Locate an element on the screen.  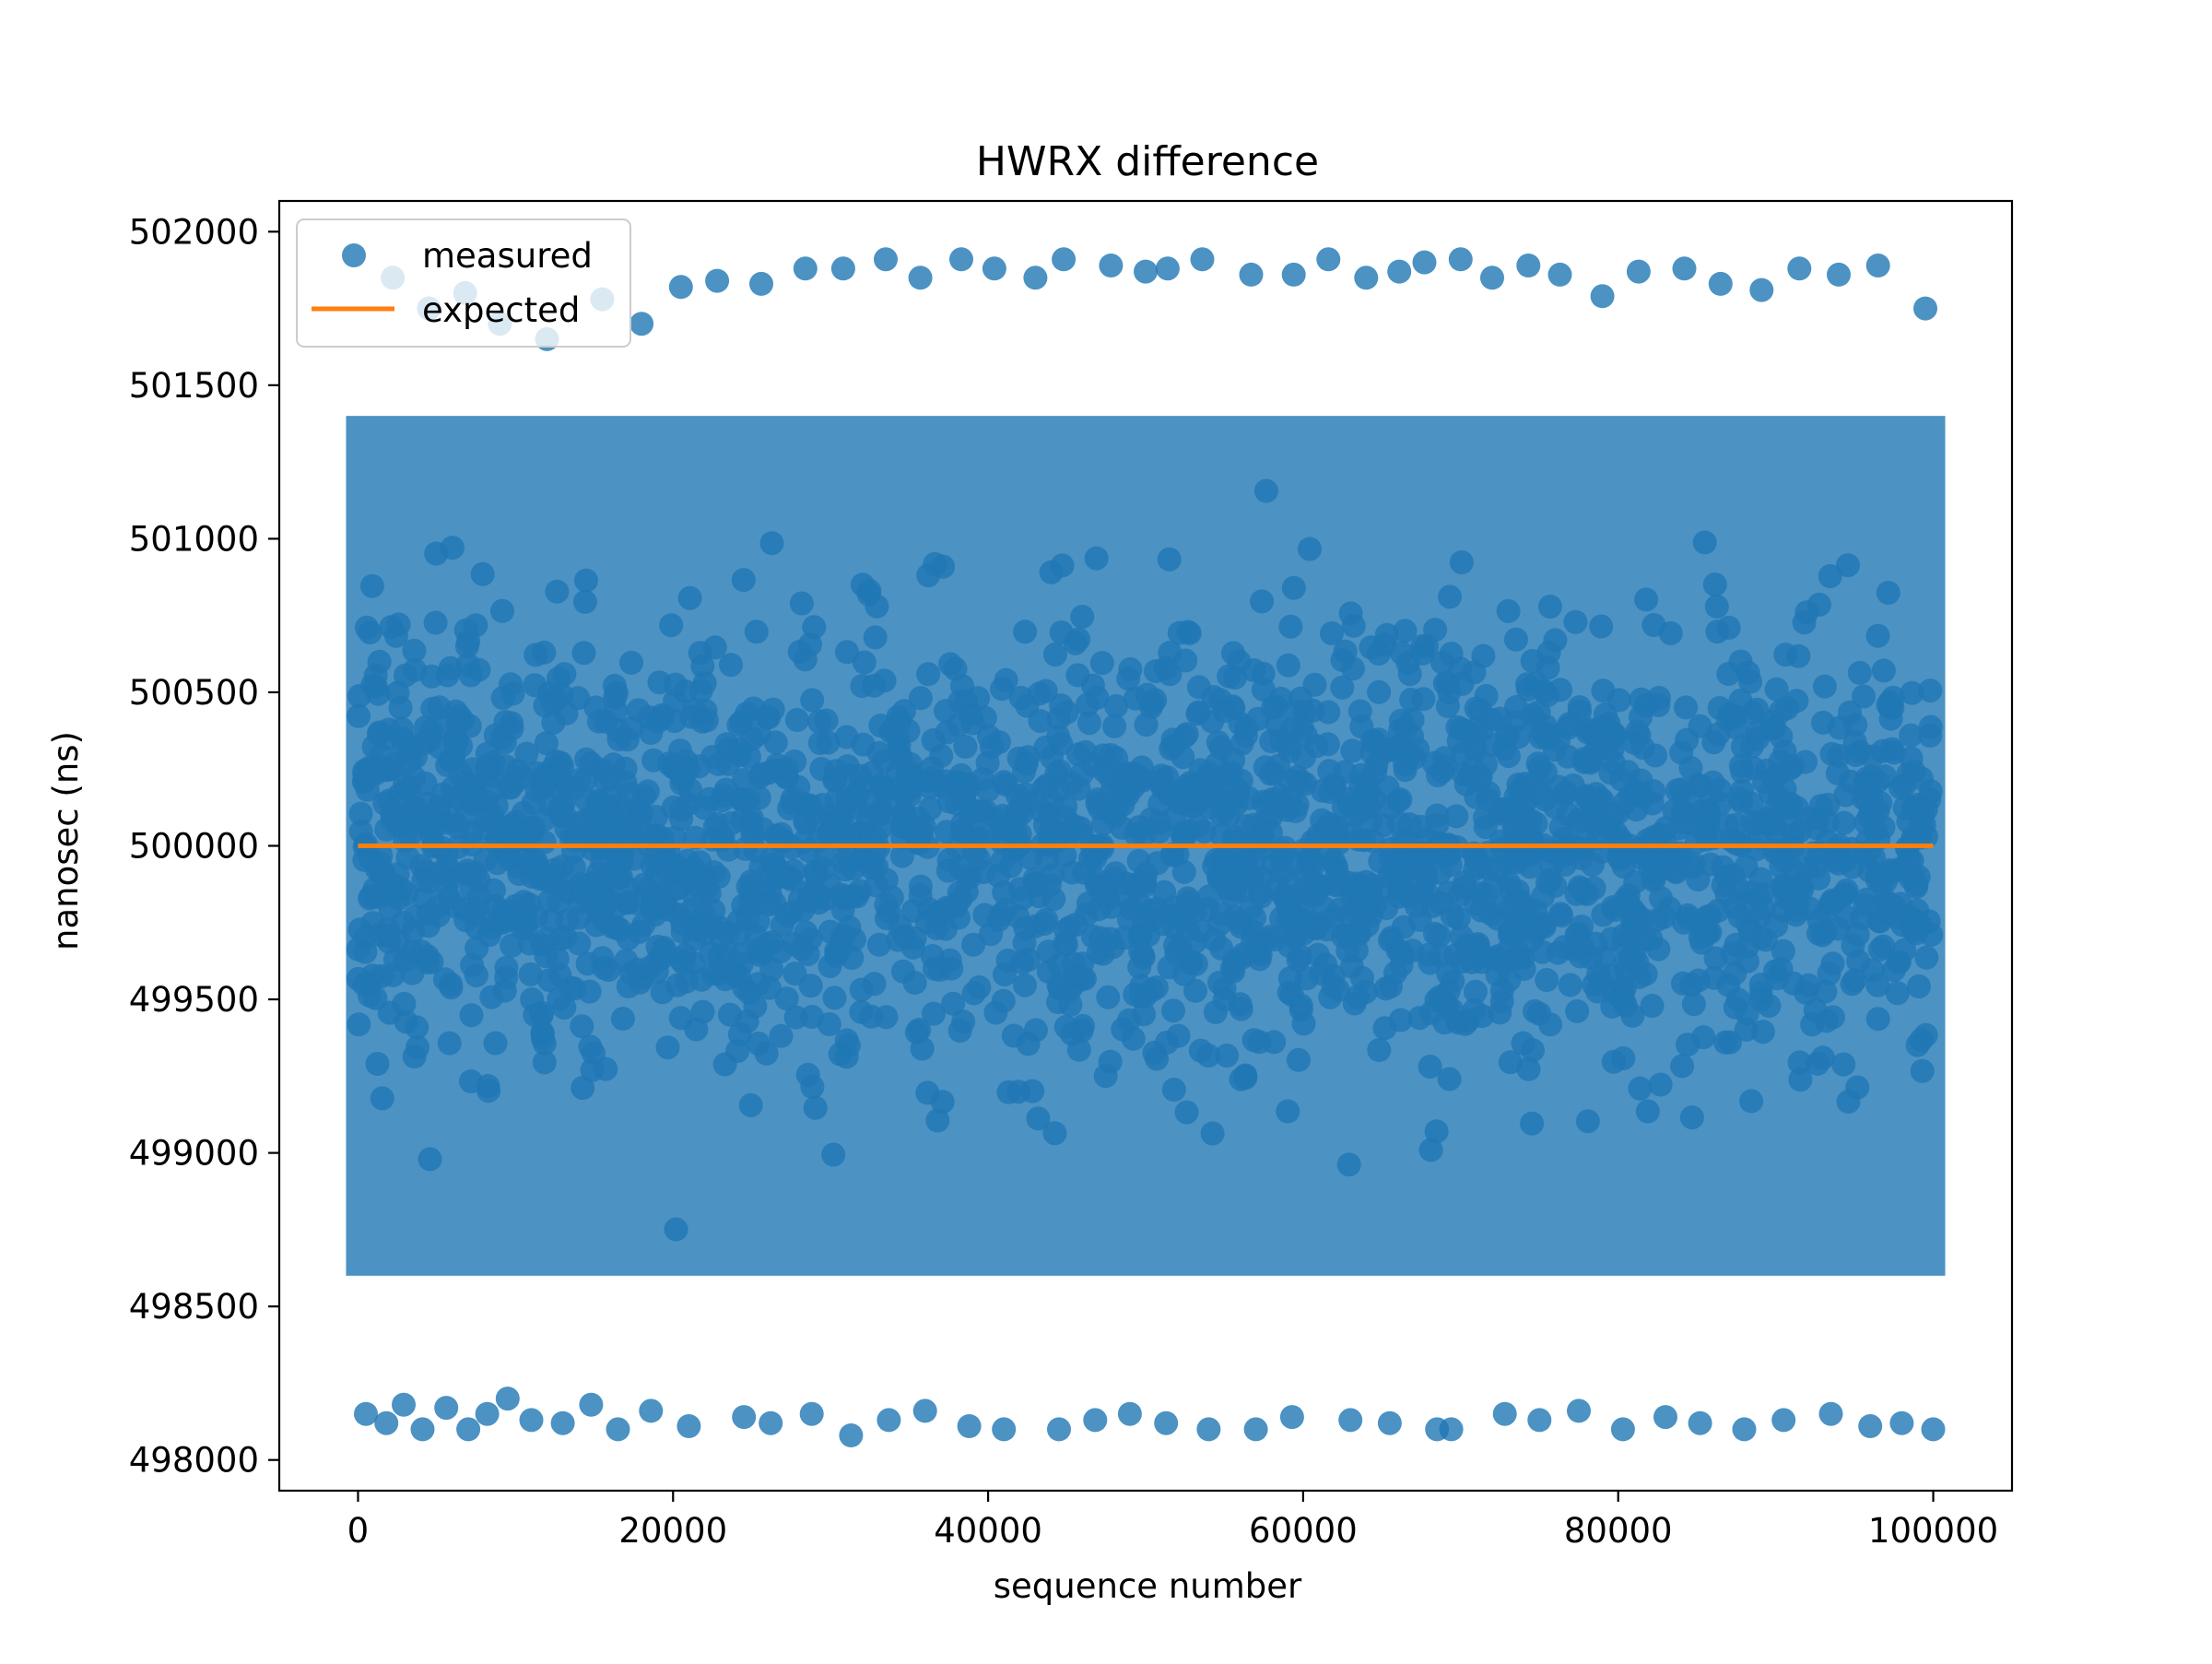
x-tick-label: 80000 is located at coordinates (1618, 1531).